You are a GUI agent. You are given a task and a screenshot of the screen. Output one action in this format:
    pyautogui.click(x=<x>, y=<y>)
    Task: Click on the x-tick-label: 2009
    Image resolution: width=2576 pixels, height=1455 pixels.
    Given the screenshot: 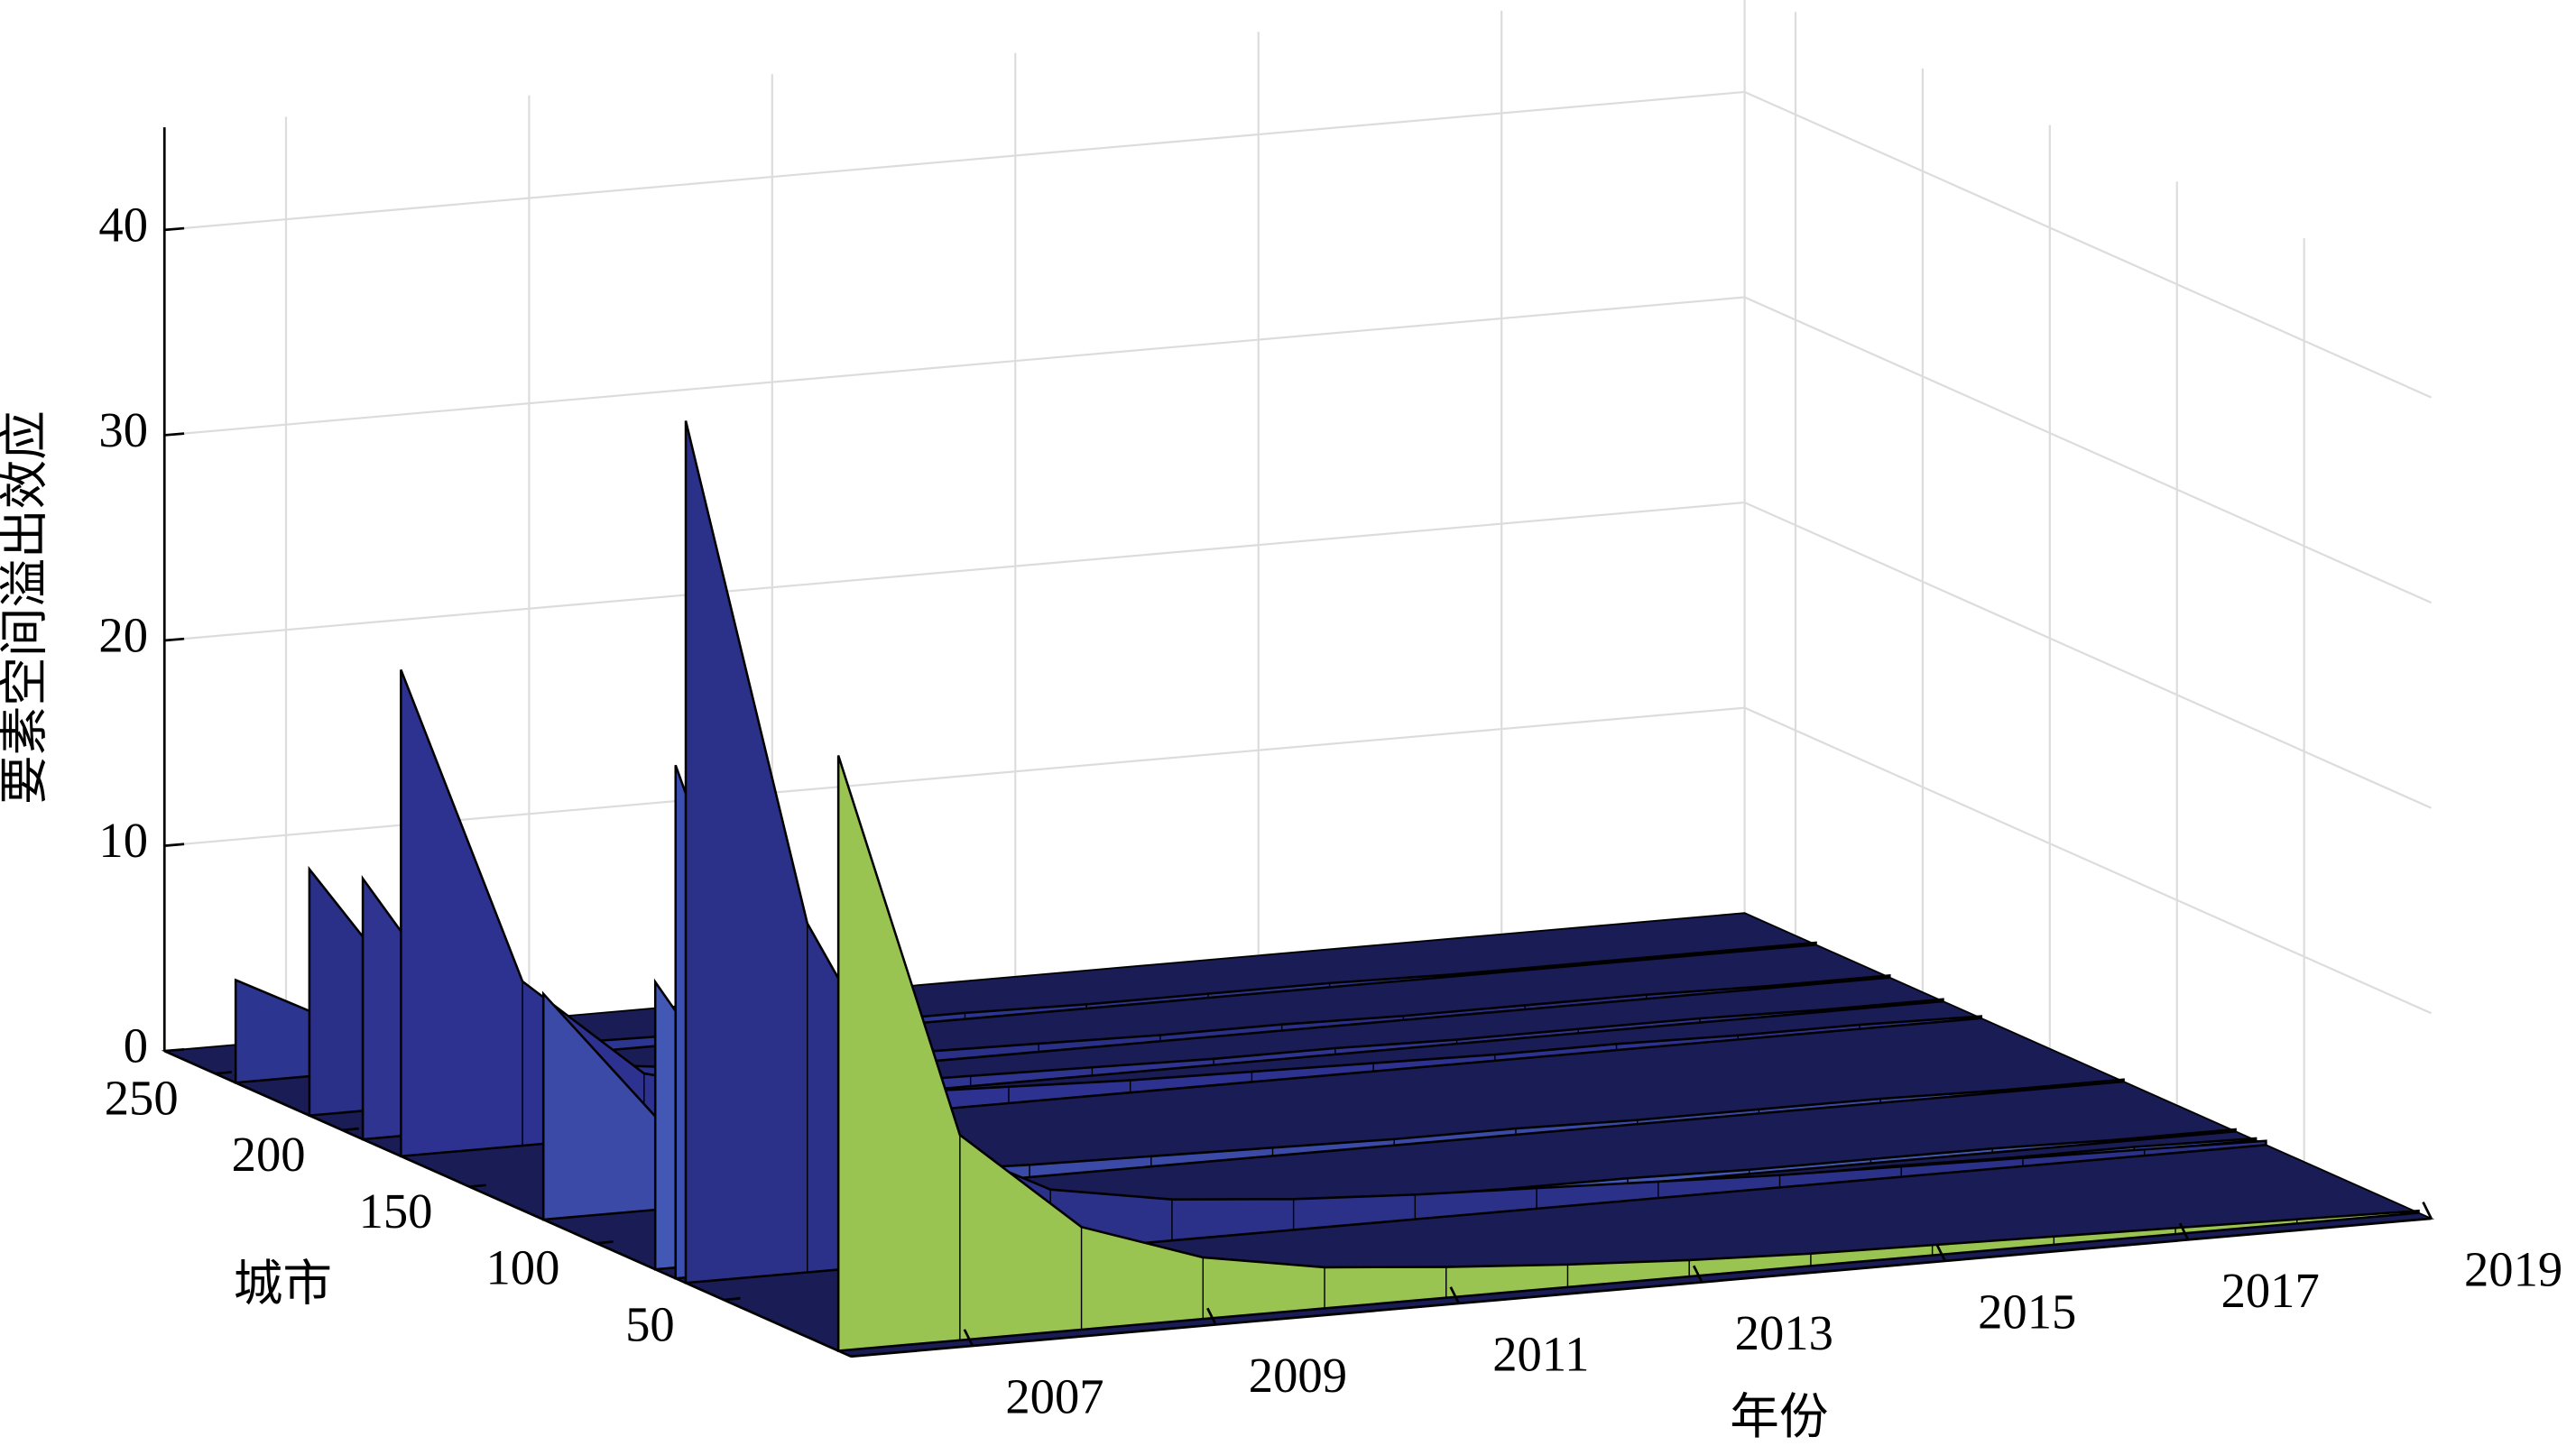 What is the action you would take?
    pyautogui.click(x=1298, y=1375)
    